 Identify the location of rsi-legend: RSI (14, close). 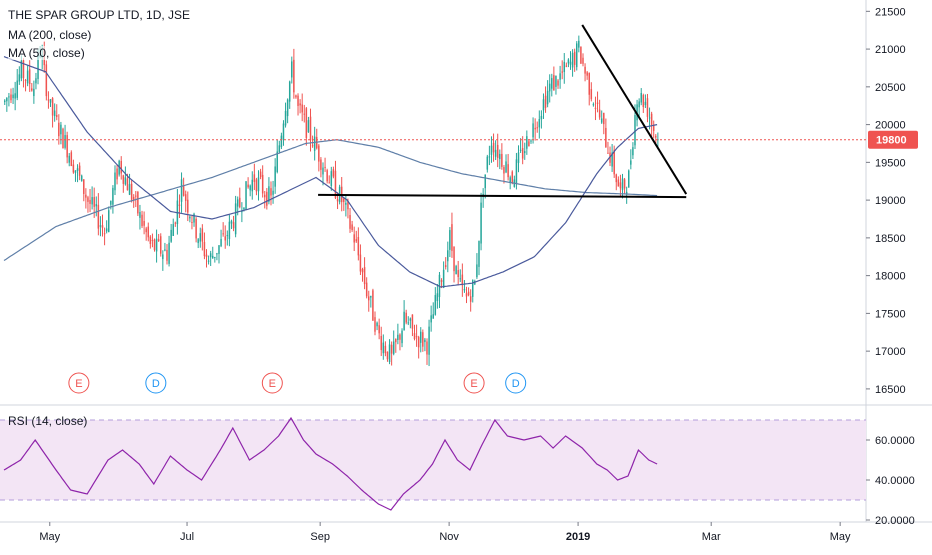
(48, 421).